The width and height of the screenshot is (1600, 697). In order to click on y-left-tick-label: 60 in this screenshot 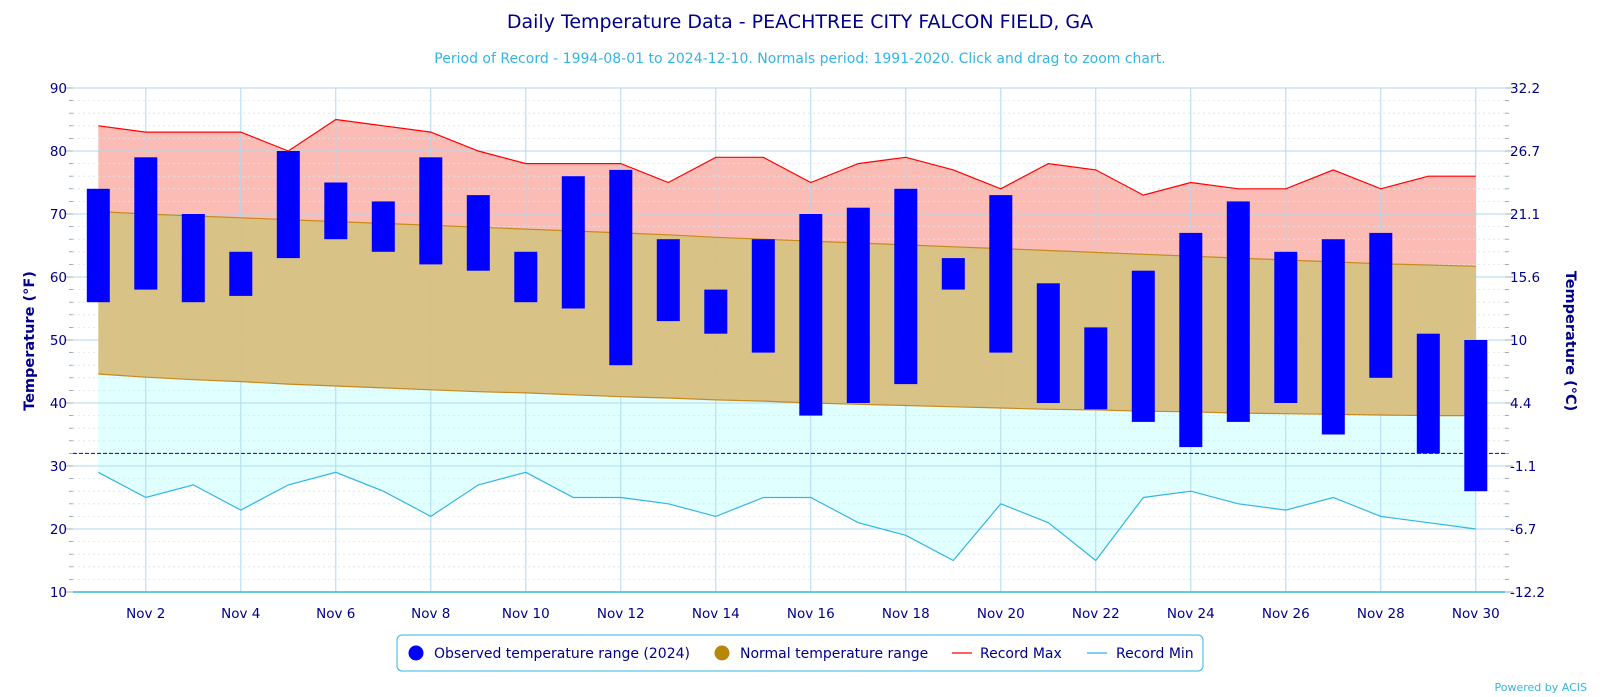, I will do `click(58, 278)`.